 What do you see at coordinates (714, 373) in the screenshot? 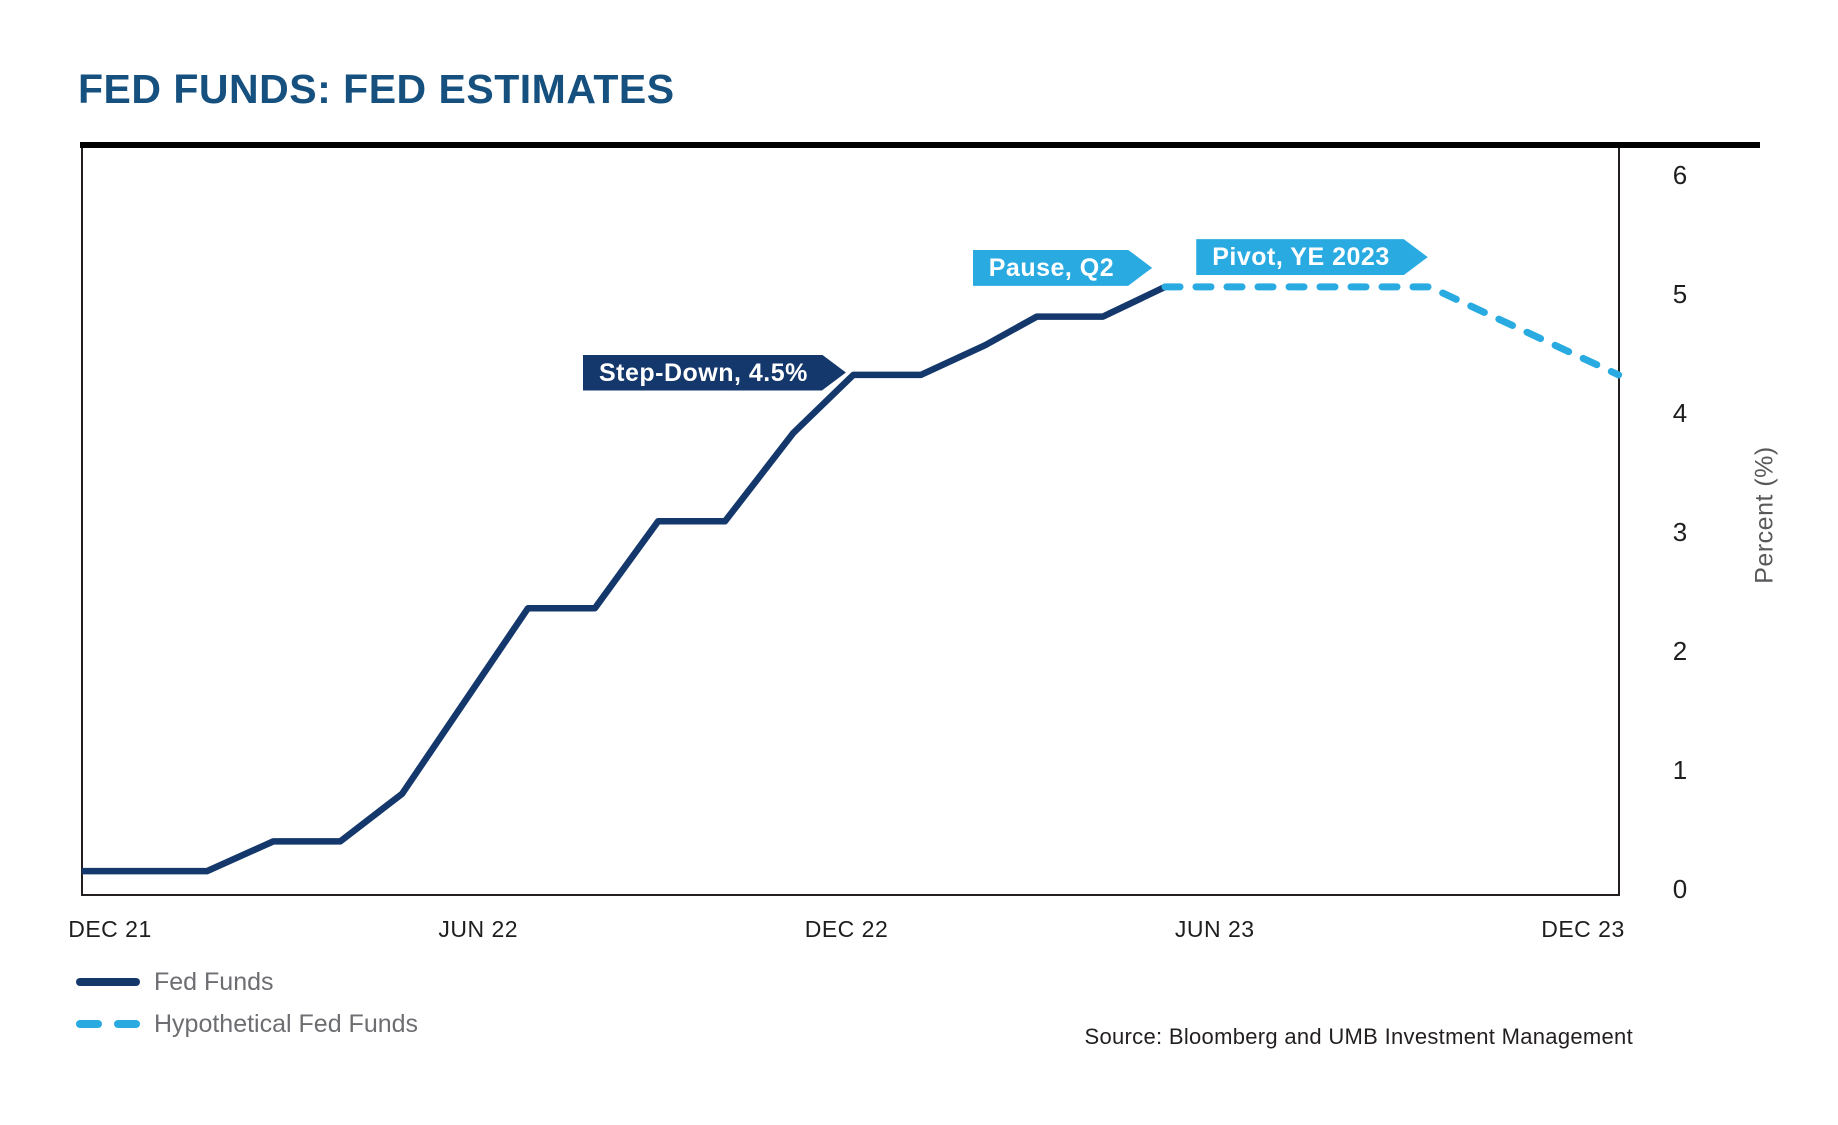
I see `annotation-badge-step-down-4-5: Step-Down, 4.5%` at bounding box center [714, 373].